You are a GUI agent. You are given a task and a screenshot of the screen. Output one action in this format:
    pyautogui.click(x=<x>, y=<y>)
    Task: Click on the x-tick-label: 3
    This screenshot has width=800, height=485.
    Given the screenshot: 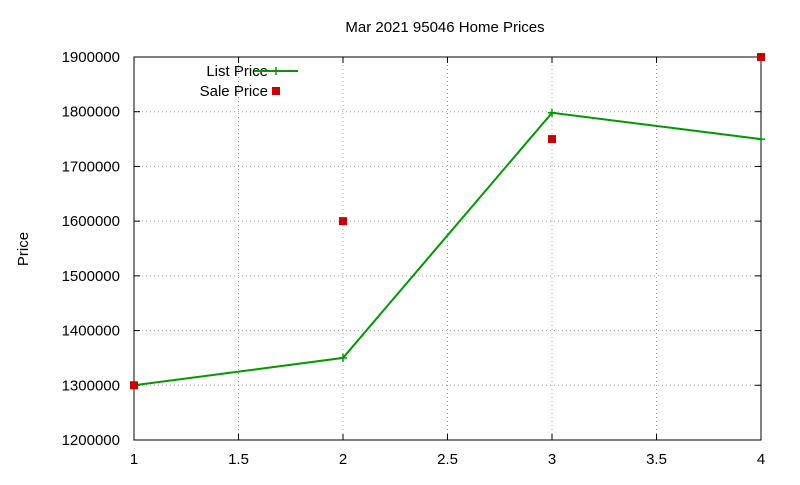 What is the action you would take?
    pyautogui.click(x=552, y=459)
    